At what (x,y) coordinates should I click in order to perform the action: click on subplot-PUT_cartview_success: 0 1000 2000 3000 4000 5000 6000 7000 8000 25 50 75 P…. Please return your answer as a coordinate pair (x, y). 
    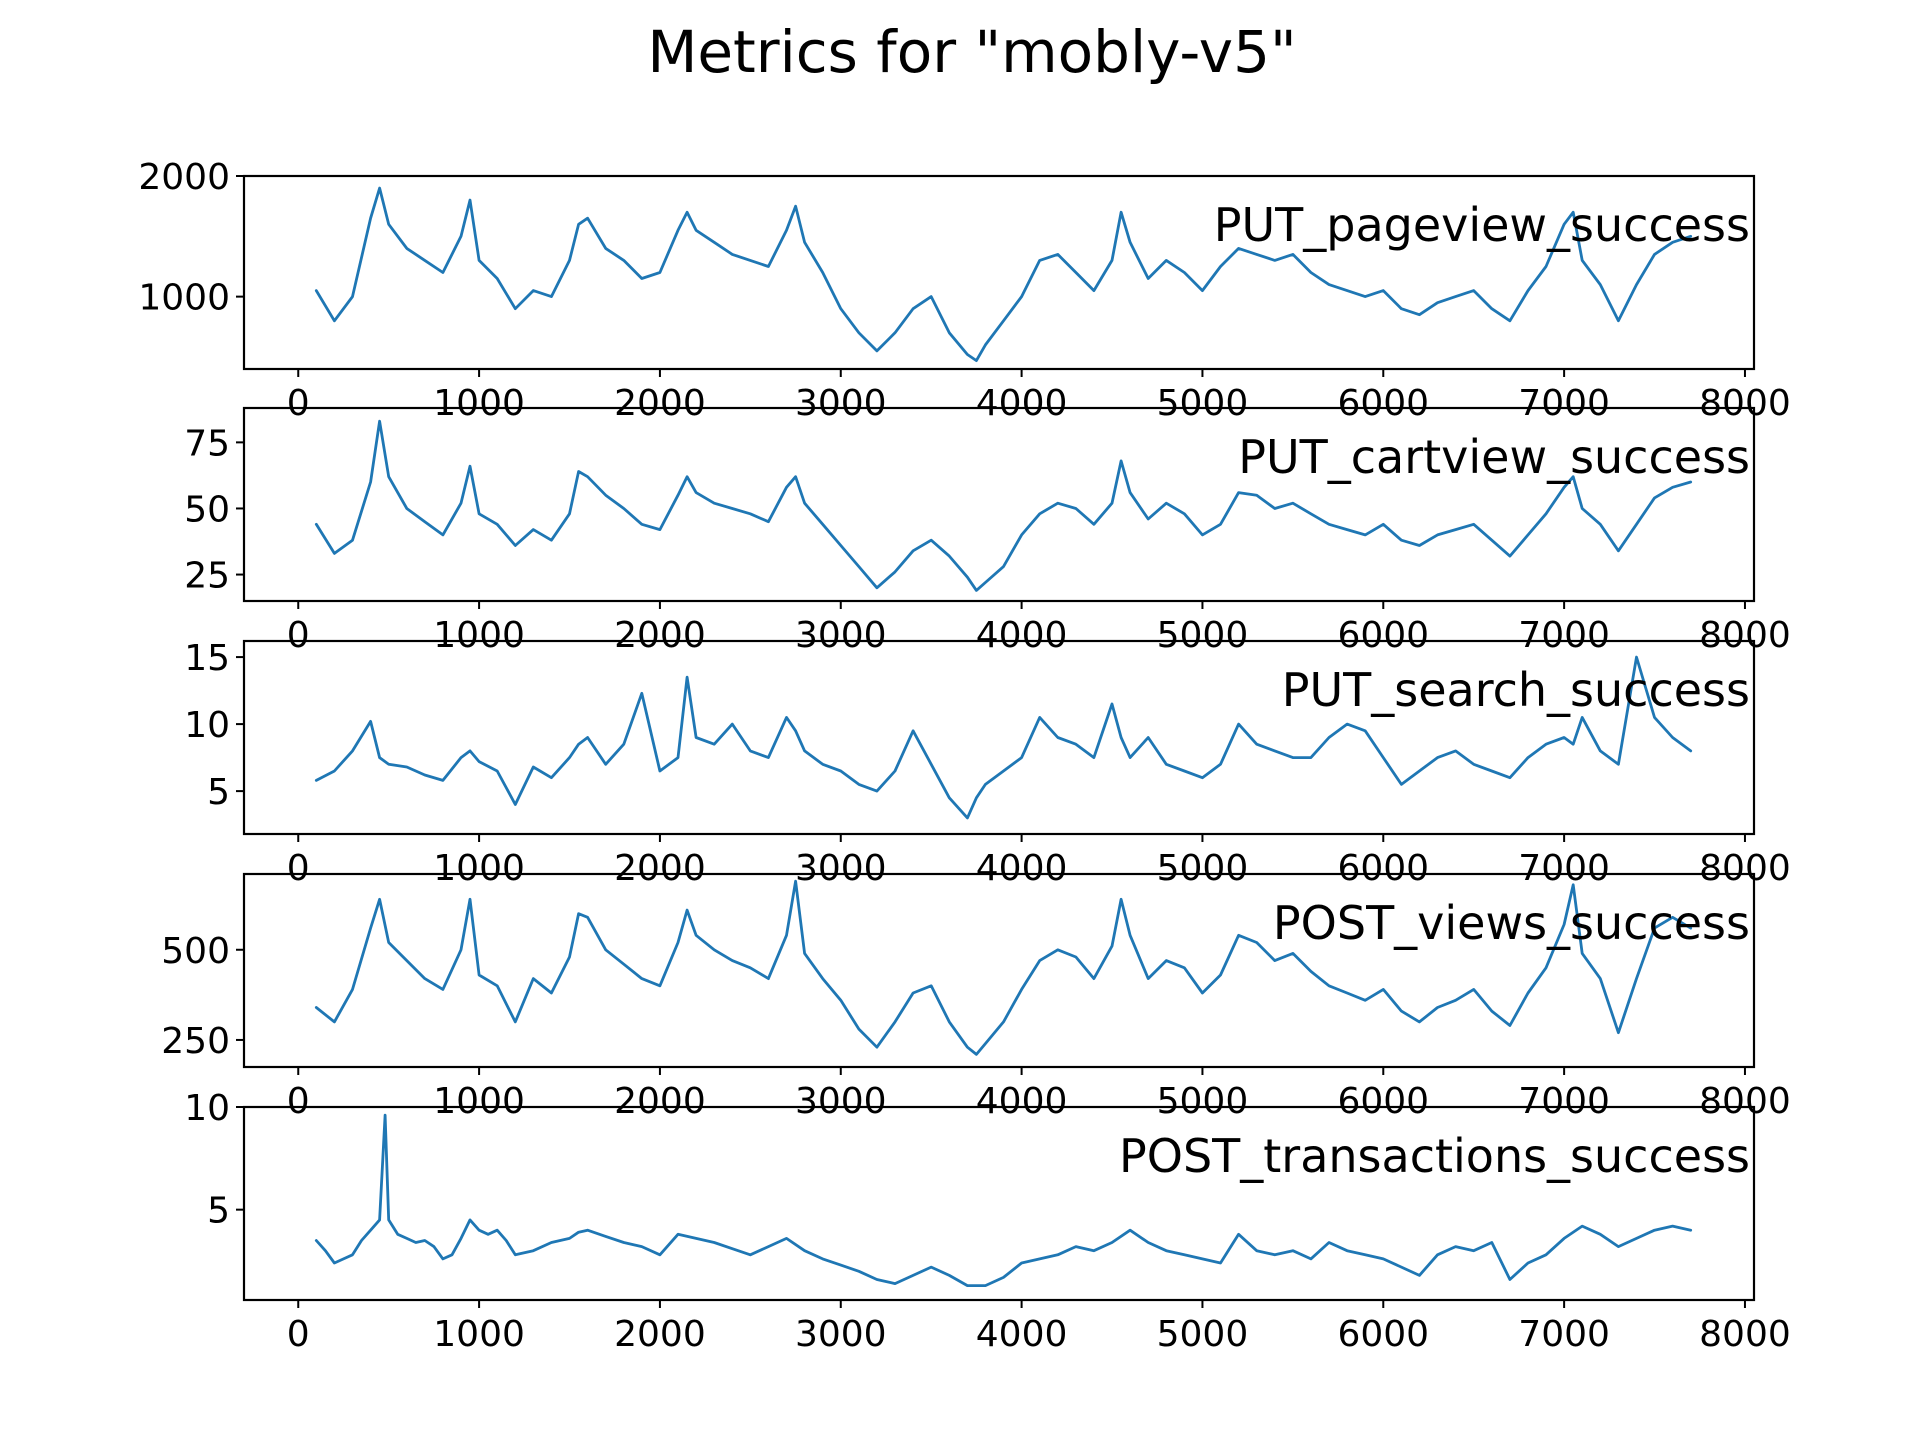
    Looking at the image, I should click on (987, 531).